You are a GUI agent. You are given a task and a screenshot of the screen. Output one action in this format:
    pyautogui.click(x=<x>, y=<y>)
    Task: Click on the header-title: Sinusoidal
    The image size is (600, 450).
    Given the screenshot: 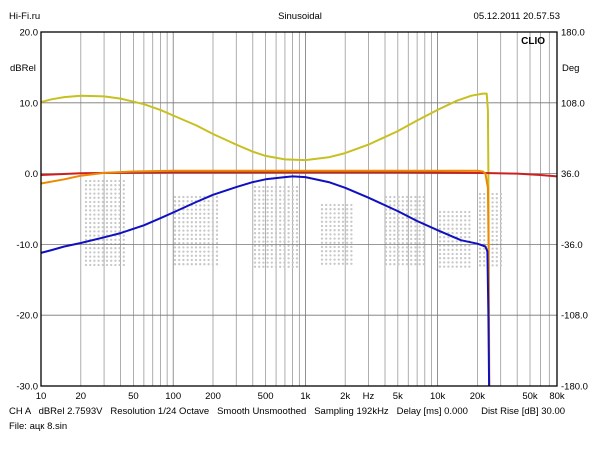 What is the action you would take?
    pyautogui.click(x=300, y=16)
    